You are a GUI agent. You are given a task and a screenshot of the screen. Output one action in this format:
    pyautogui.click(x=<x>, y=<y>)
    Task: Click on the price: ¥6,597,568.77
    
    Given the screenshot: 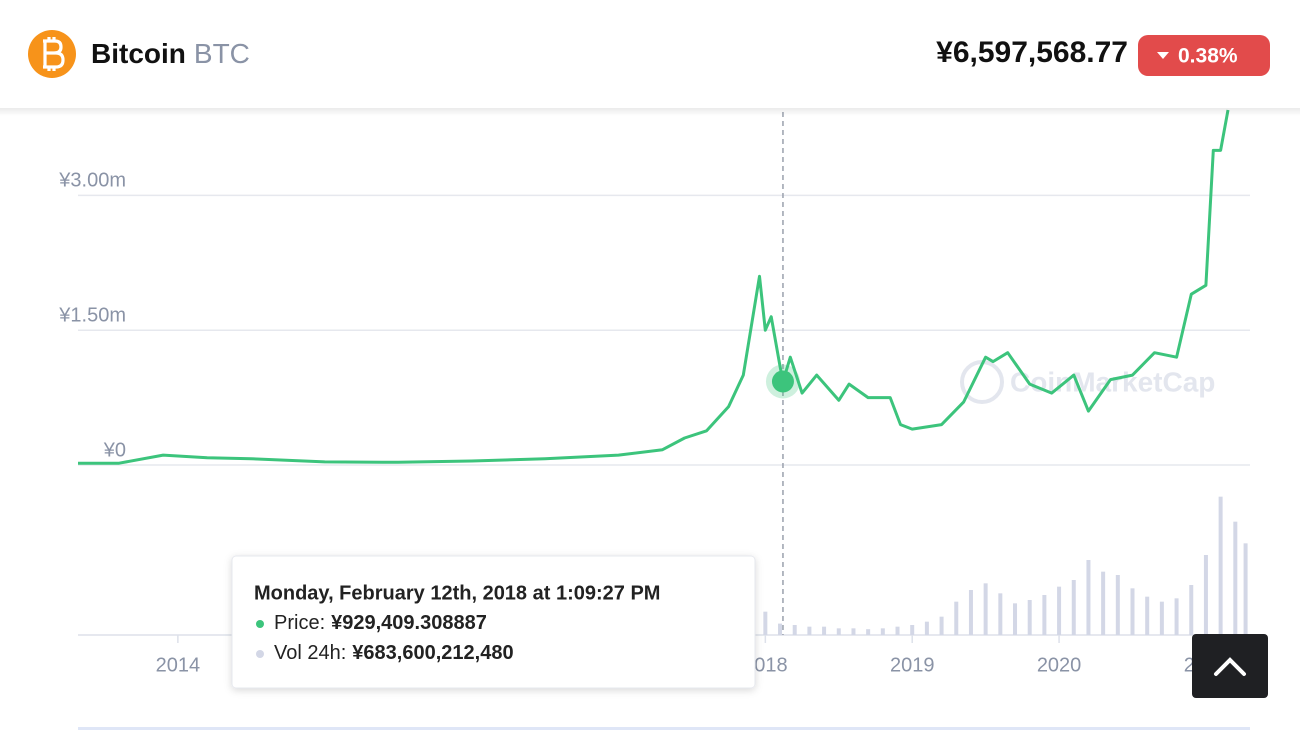 What is the action you would take?
    pyautogui.click(x=1032, y=52)
    